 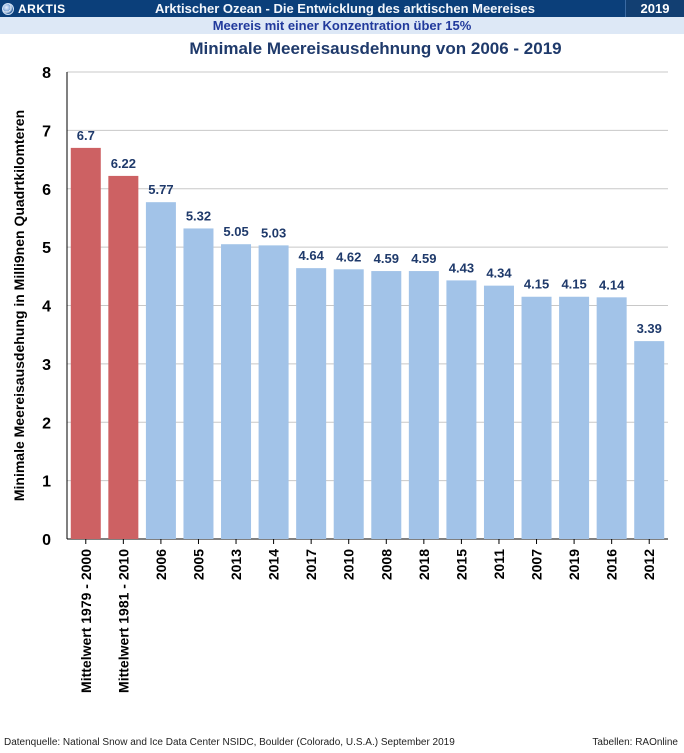 I want to click on x-tick-label: Mittelwert 1979 - 2000, so click(x=86, y=621).